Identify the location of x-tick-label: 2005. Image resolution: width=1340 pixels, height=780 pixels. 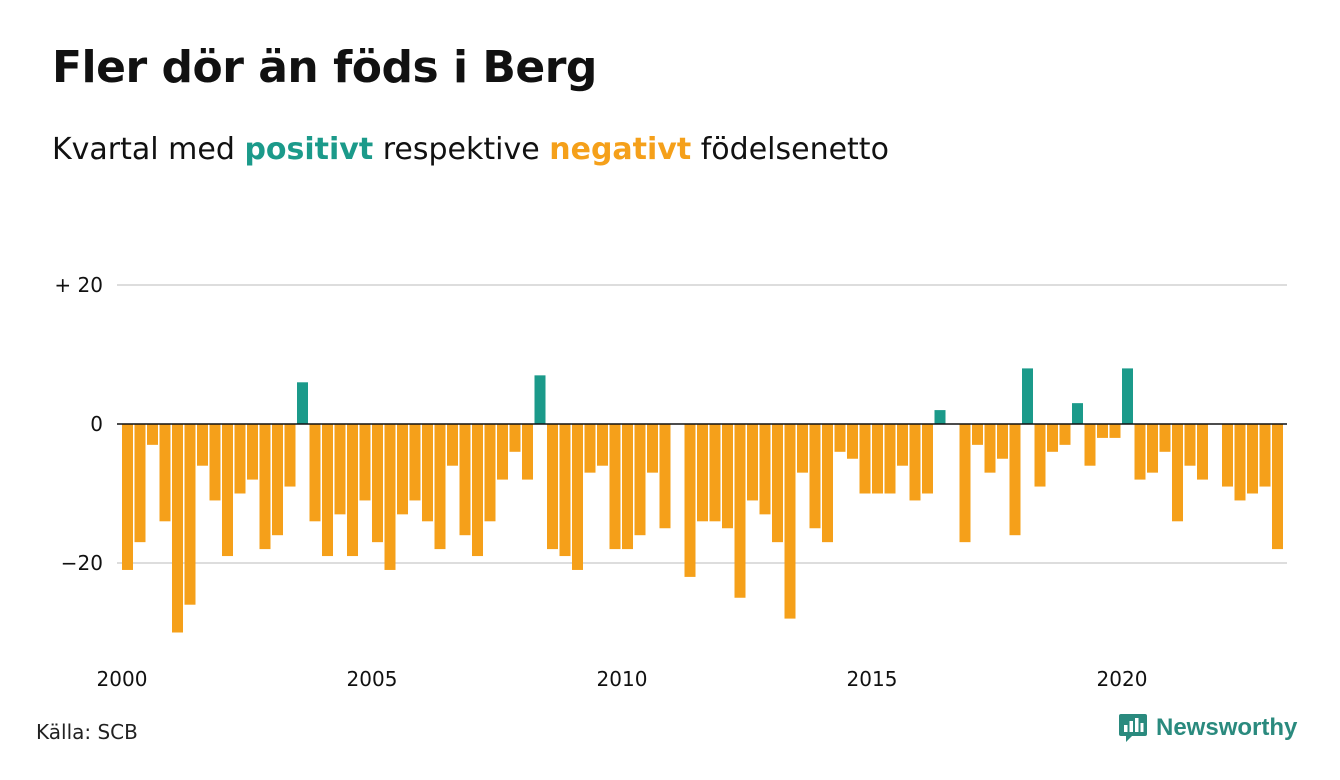
(372, 679).